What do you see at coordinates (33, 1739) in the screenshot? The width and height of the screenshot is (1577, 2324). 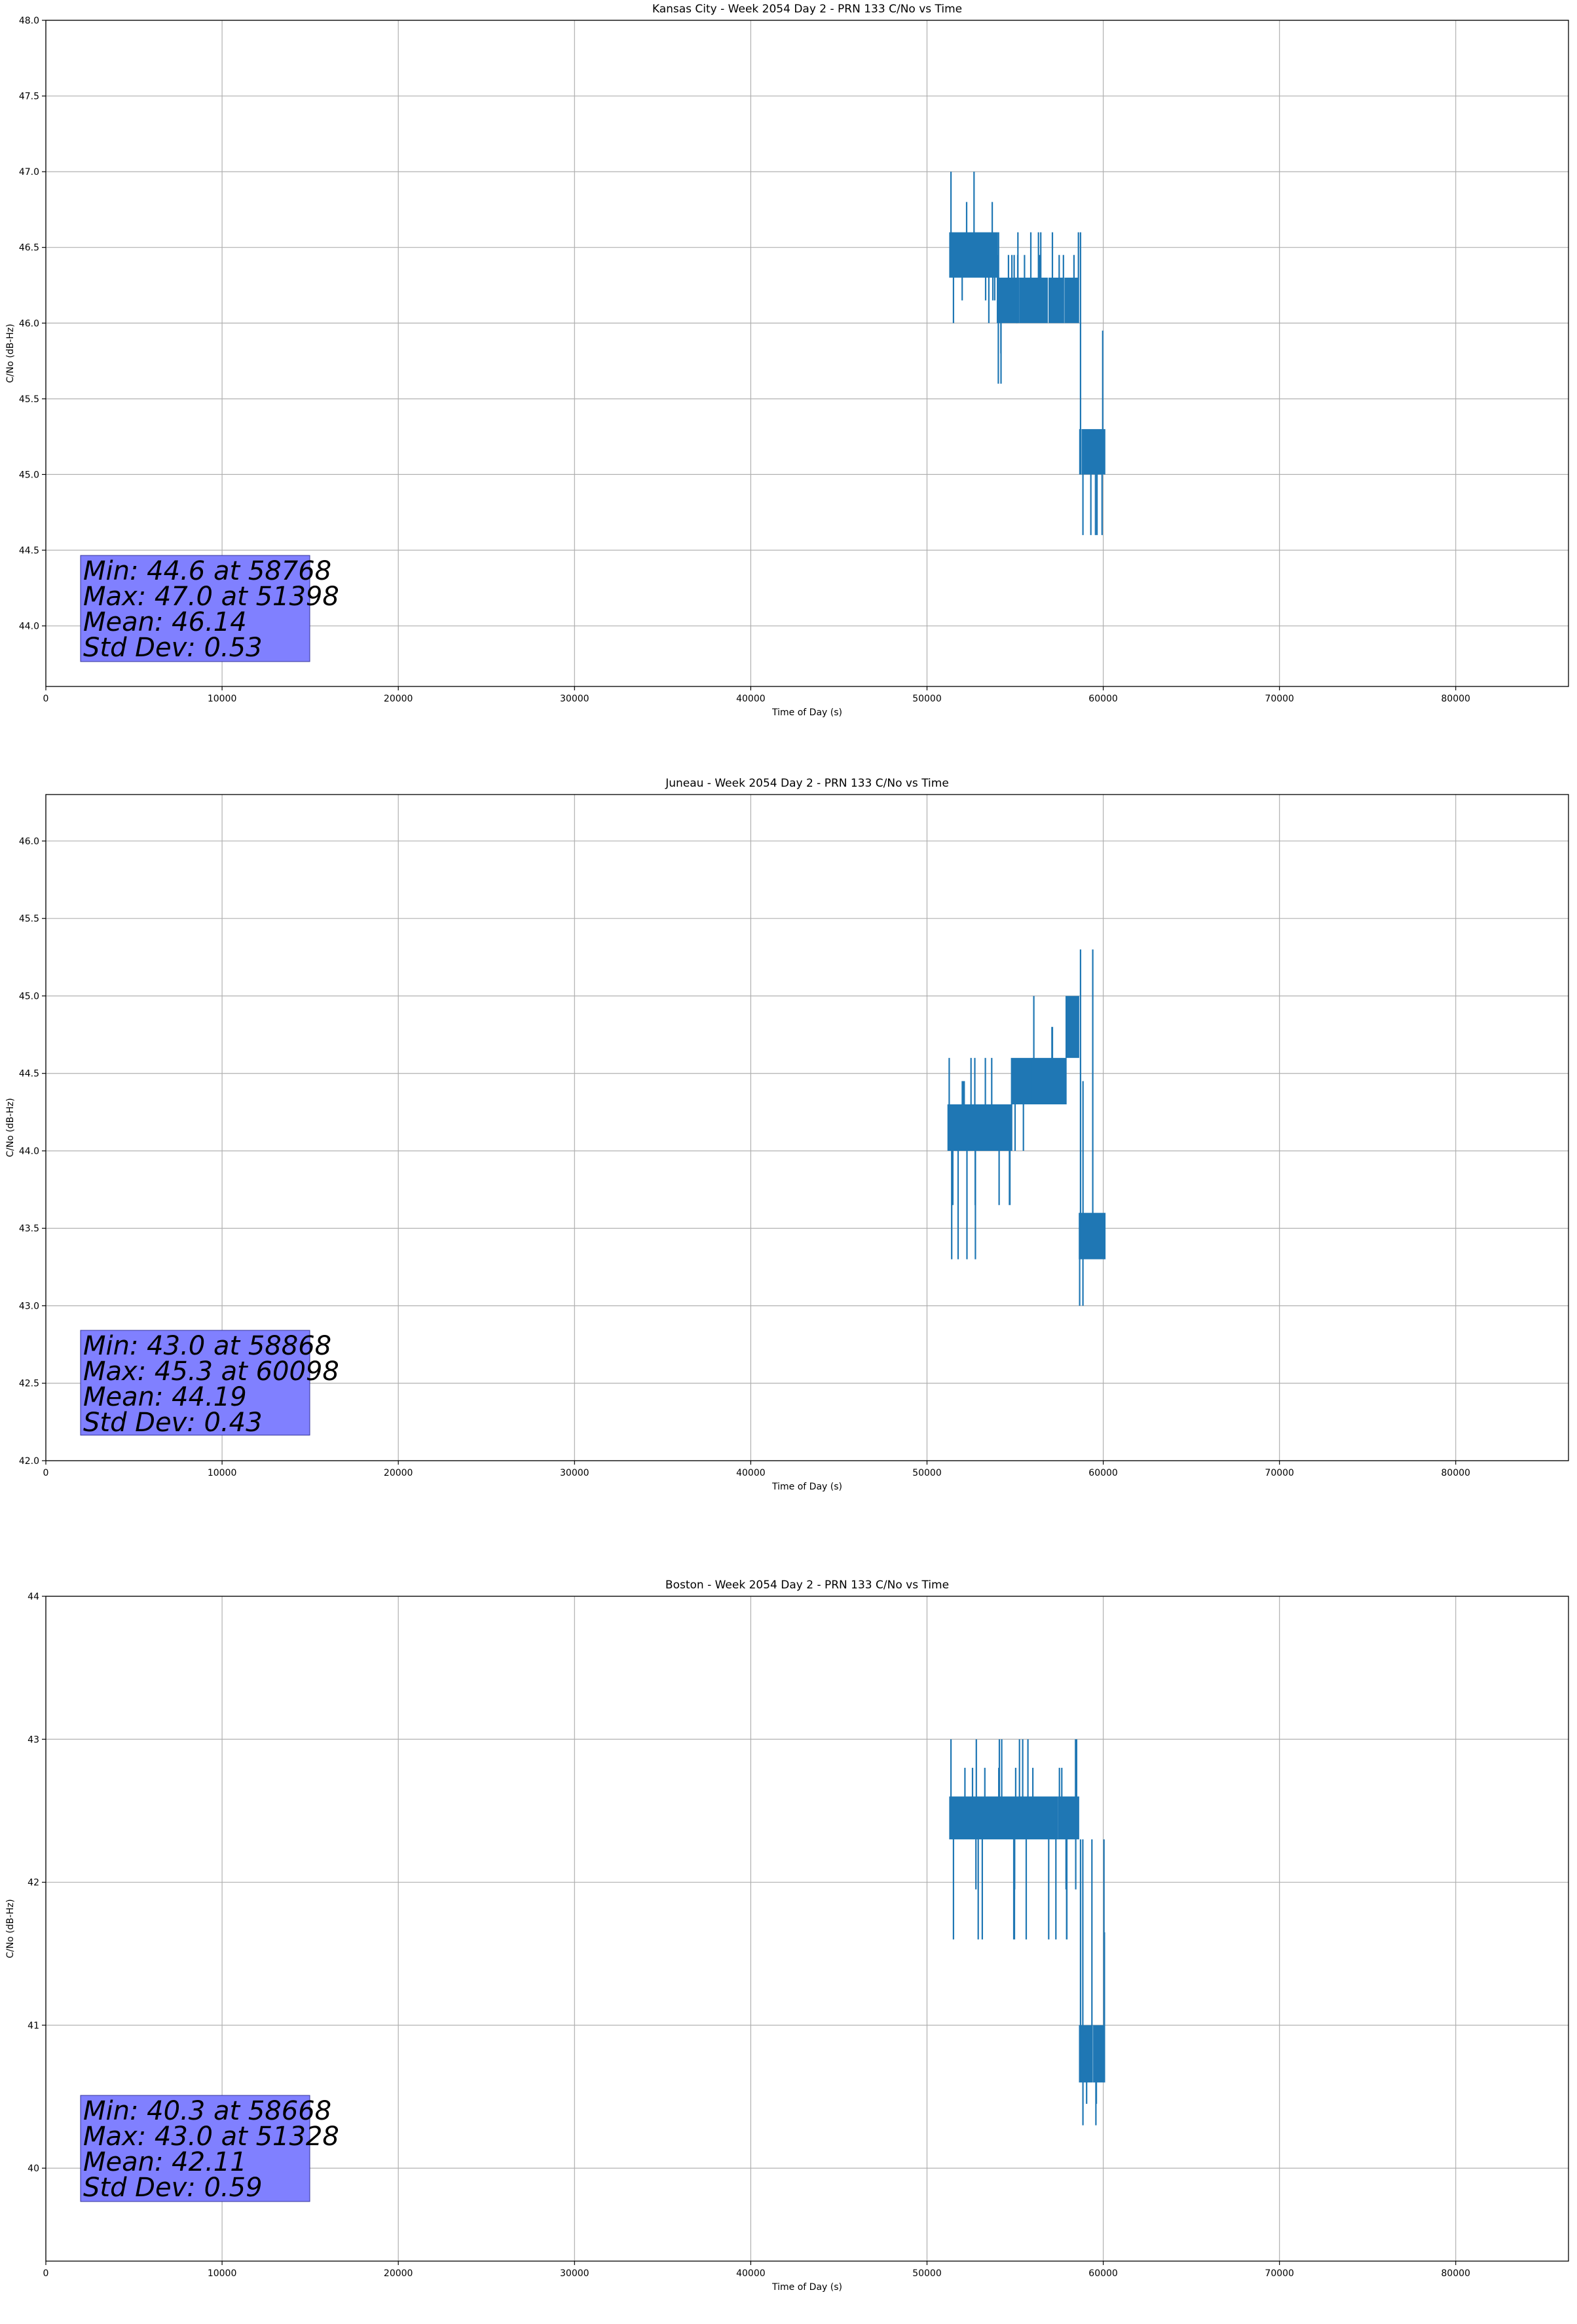 I see `y-tick-label: 43` at bounding box center [33, 1739].